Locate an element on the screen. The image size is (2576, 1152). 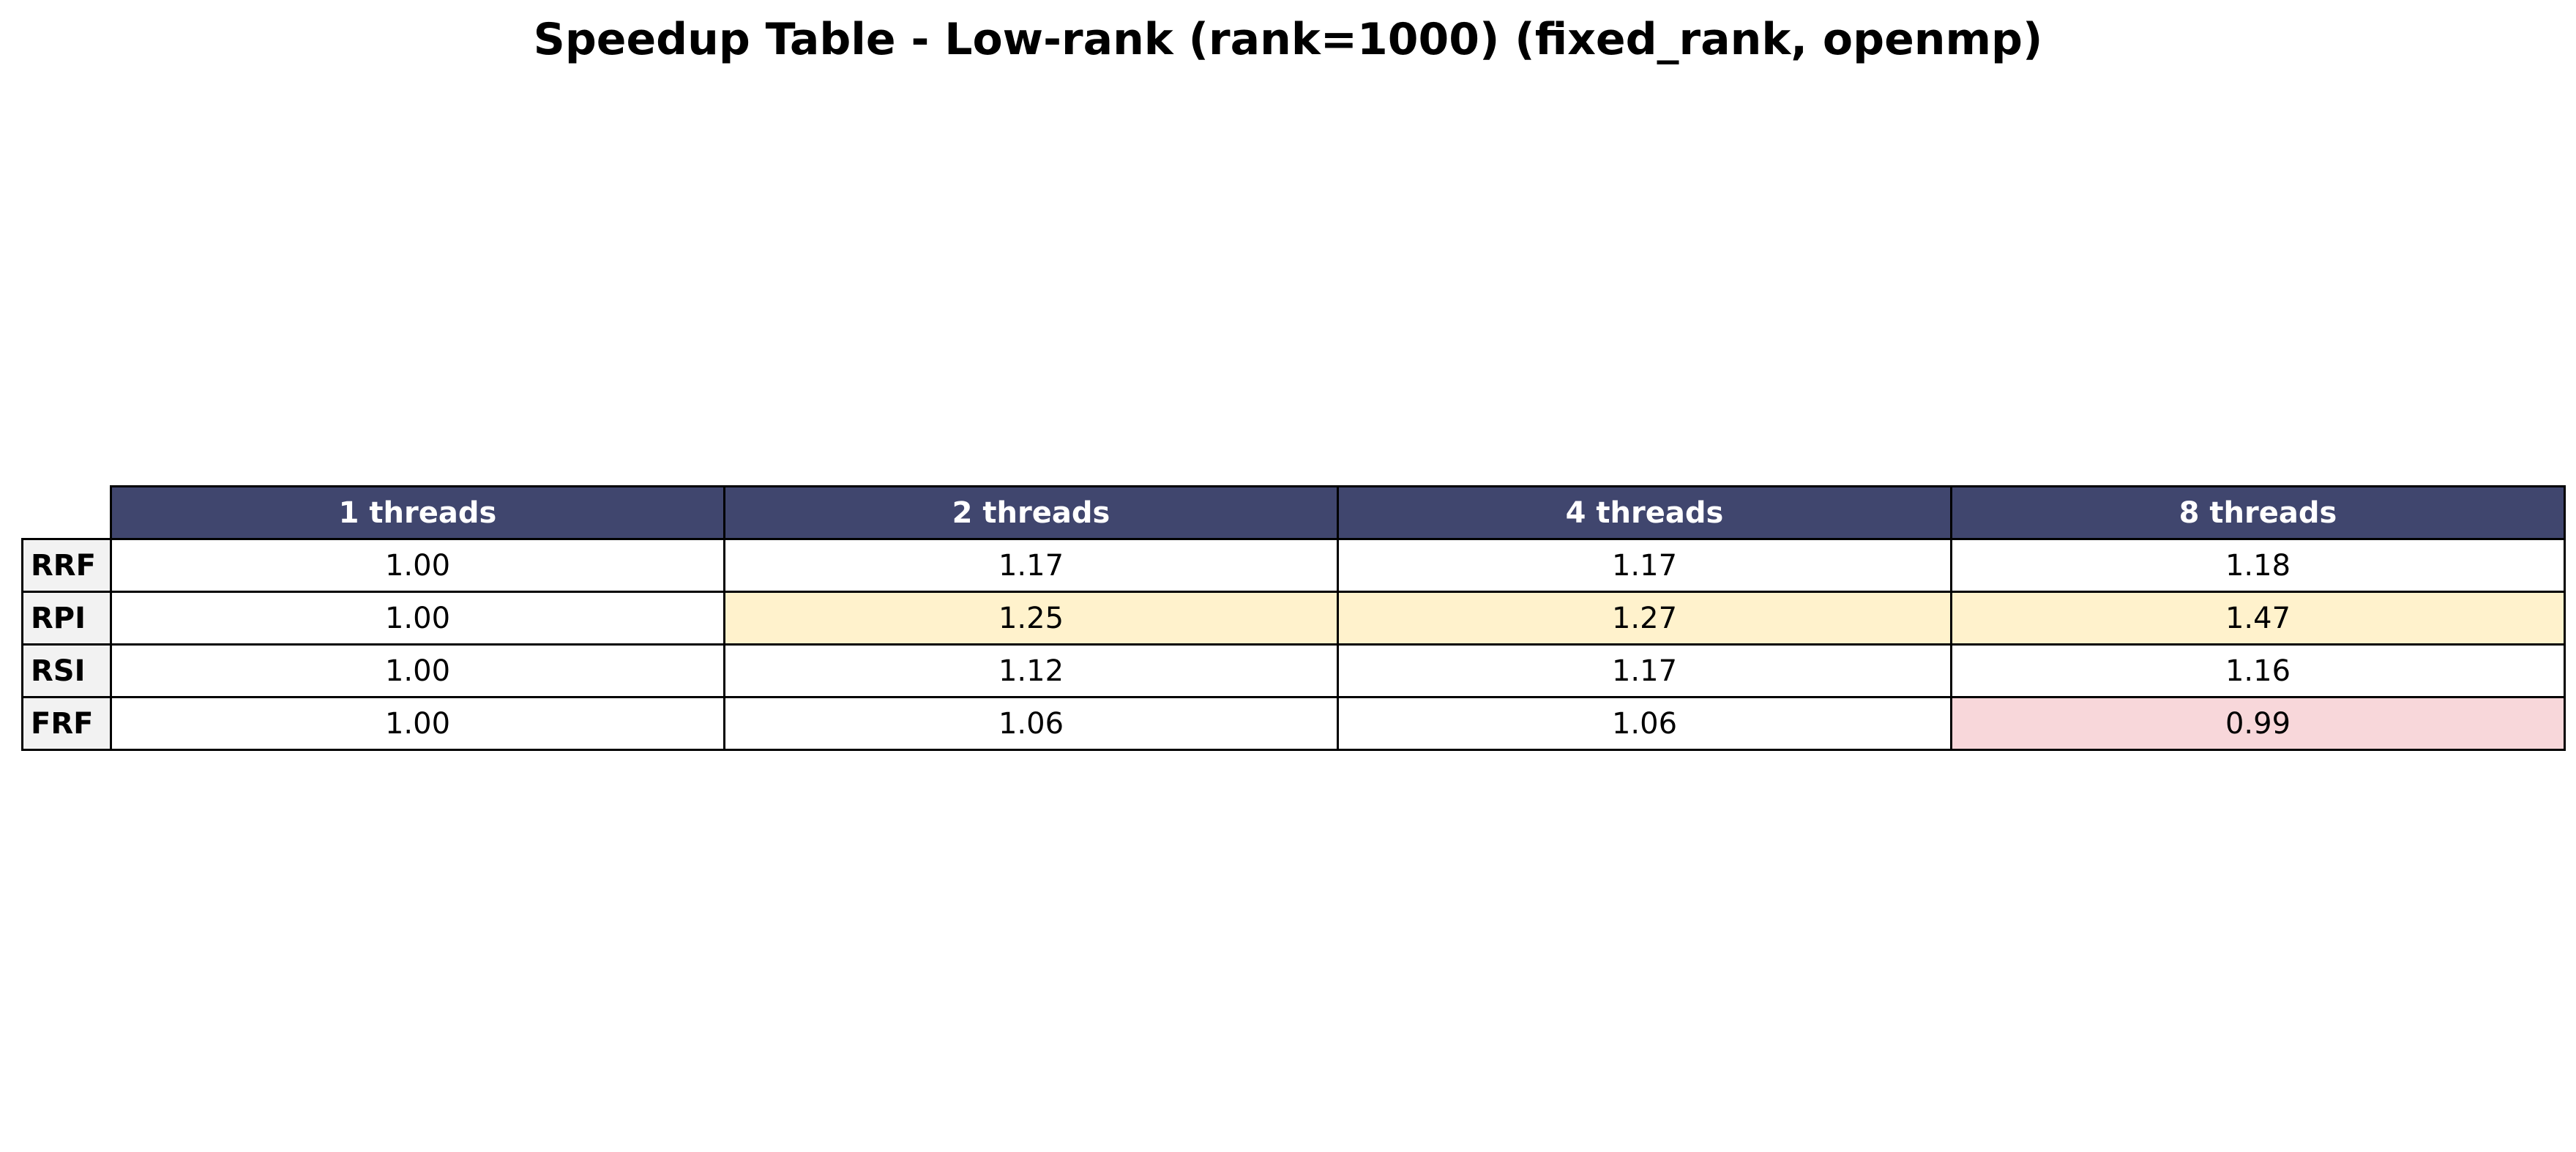
speedup-cell: 1.47 is located at coordinates (2258, 618).